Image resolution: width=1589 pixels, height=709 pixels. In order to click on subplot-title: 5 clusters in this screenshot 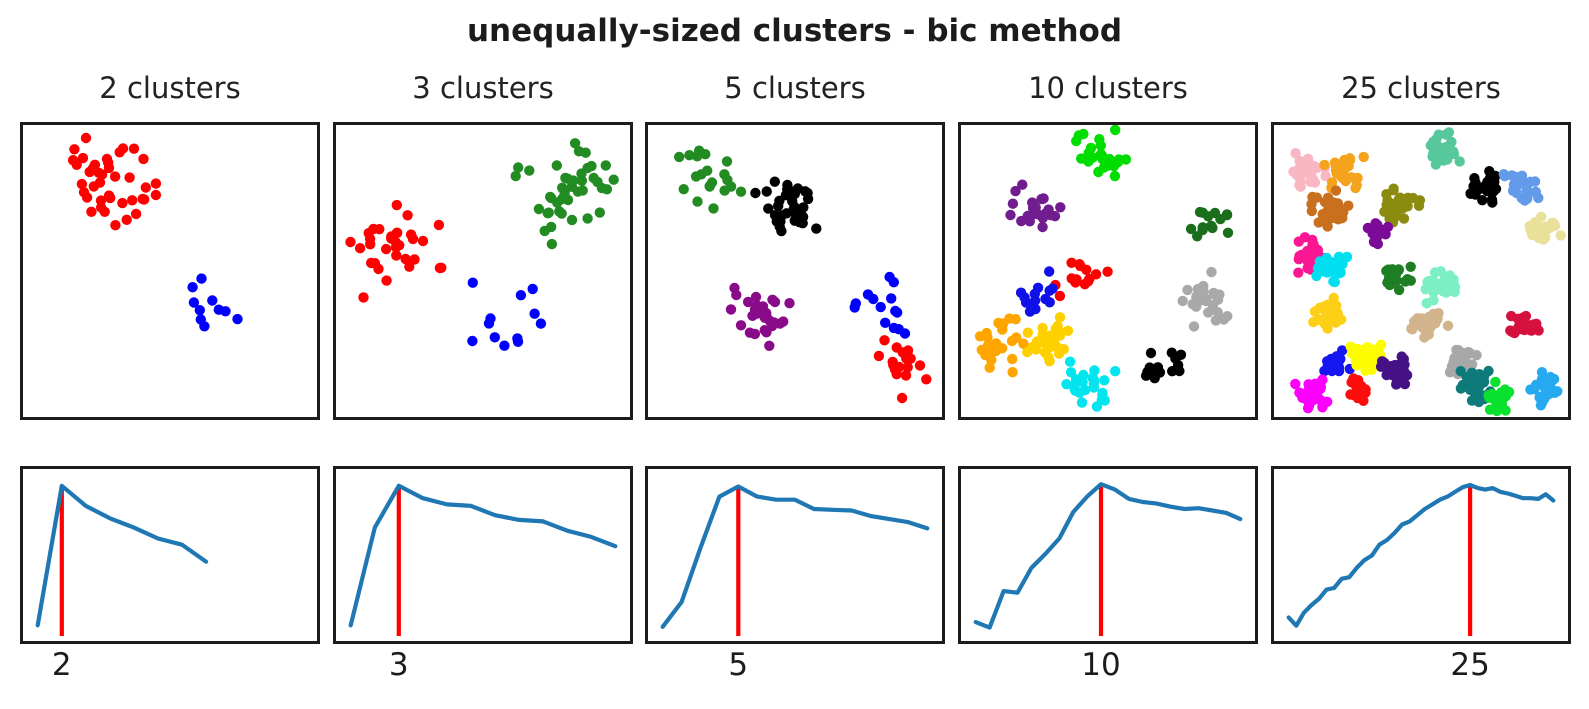, I will do `click(795, 88)`.